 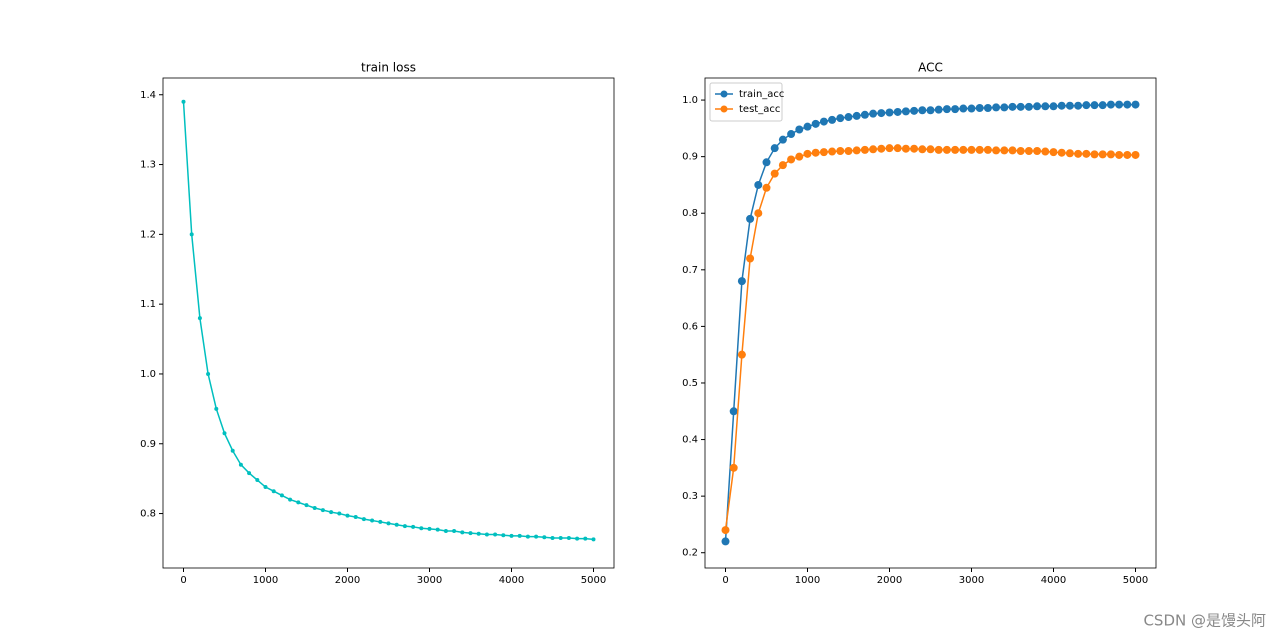 I want to click on legend-label: test_acc, so click(x=759, y=109).